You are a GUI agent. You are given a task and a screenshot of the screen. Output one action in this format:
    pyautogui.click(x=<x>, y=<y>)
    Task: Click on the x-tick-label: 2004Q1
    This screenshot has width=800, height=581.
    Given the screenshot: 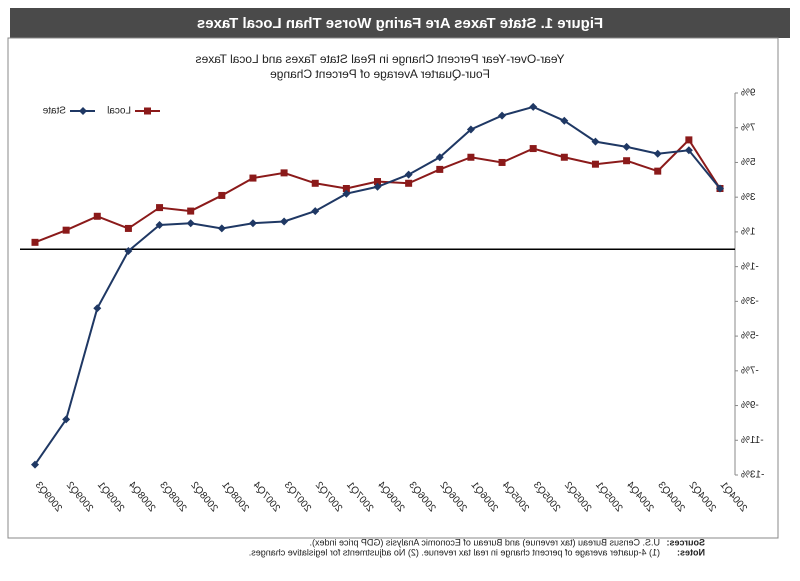 What is the action you would take?
    pyautogui.click(x=733, y=497)
    